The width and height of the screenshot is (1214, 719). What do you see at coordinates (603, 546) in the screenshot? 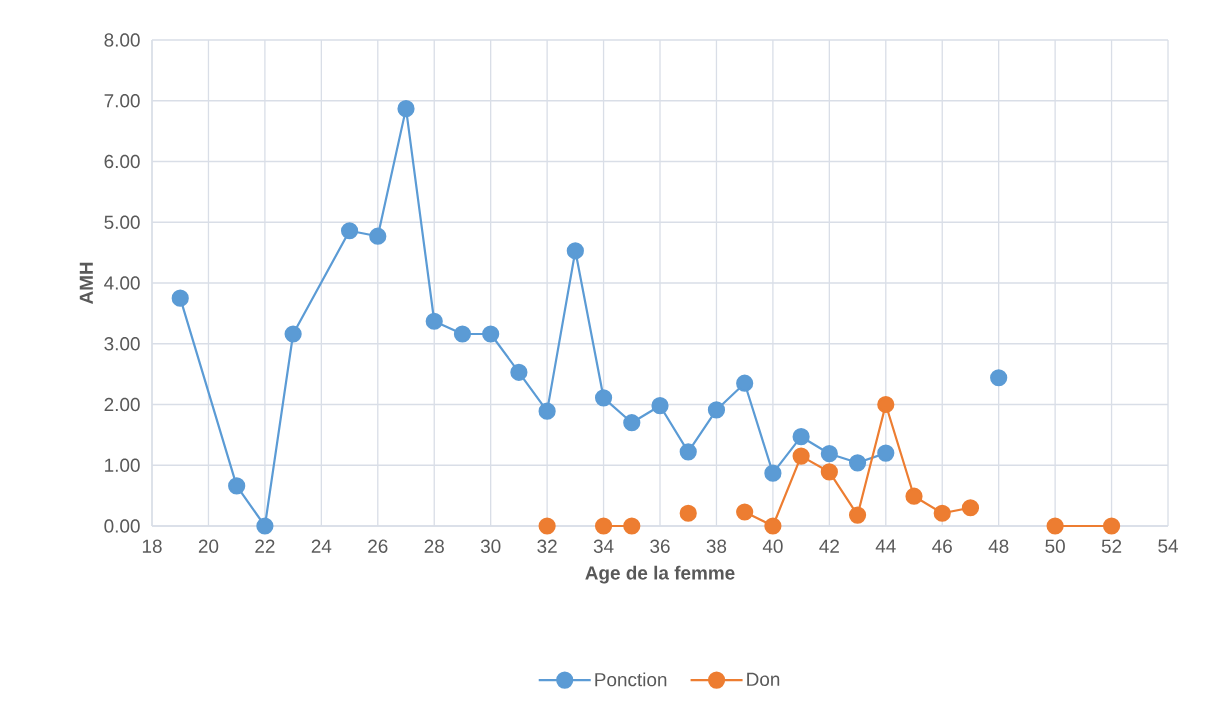
I see `x-tick-label: 34` at bounding box center [603, 546].